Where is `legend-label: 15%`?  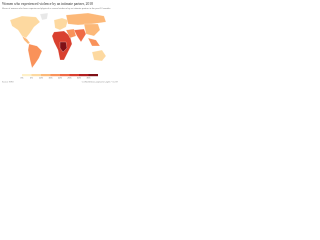 legend-label: 15% is located at coordinates (50, 79).